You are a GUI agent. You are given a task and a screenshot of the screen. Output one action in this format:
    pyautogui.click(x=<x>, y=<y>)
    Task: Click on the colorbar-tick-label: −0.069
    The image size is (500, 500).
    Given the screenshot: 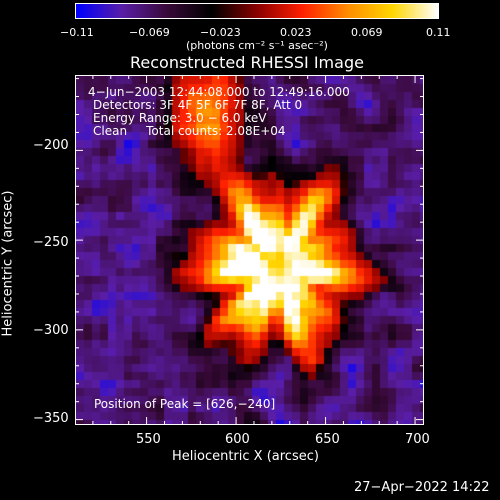 What is the action you would take?
    pyautogui.click(x=149, y=32)
    